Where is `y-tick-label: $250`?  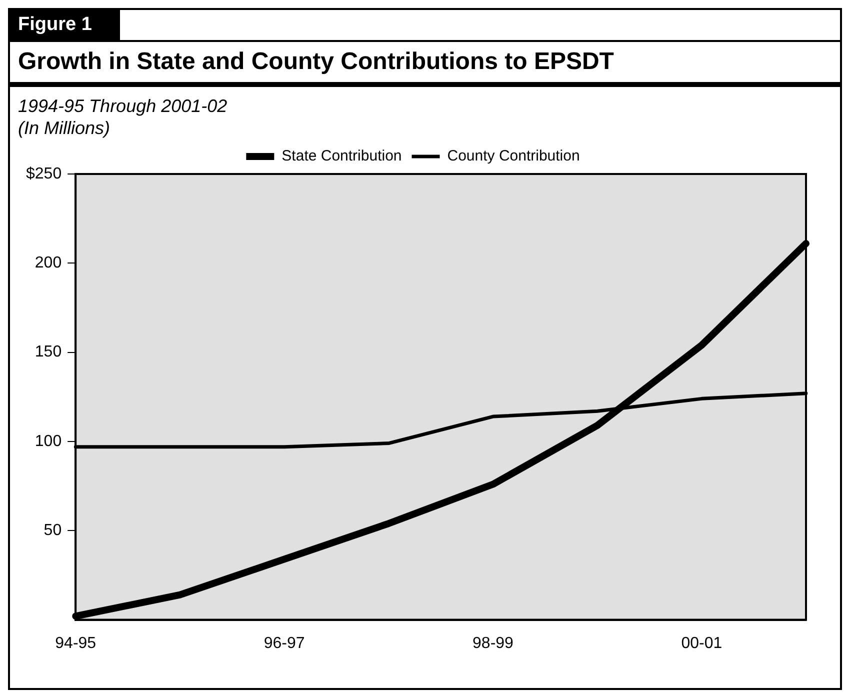
y-tick-label: $250 is located at coordinates (44, 173).